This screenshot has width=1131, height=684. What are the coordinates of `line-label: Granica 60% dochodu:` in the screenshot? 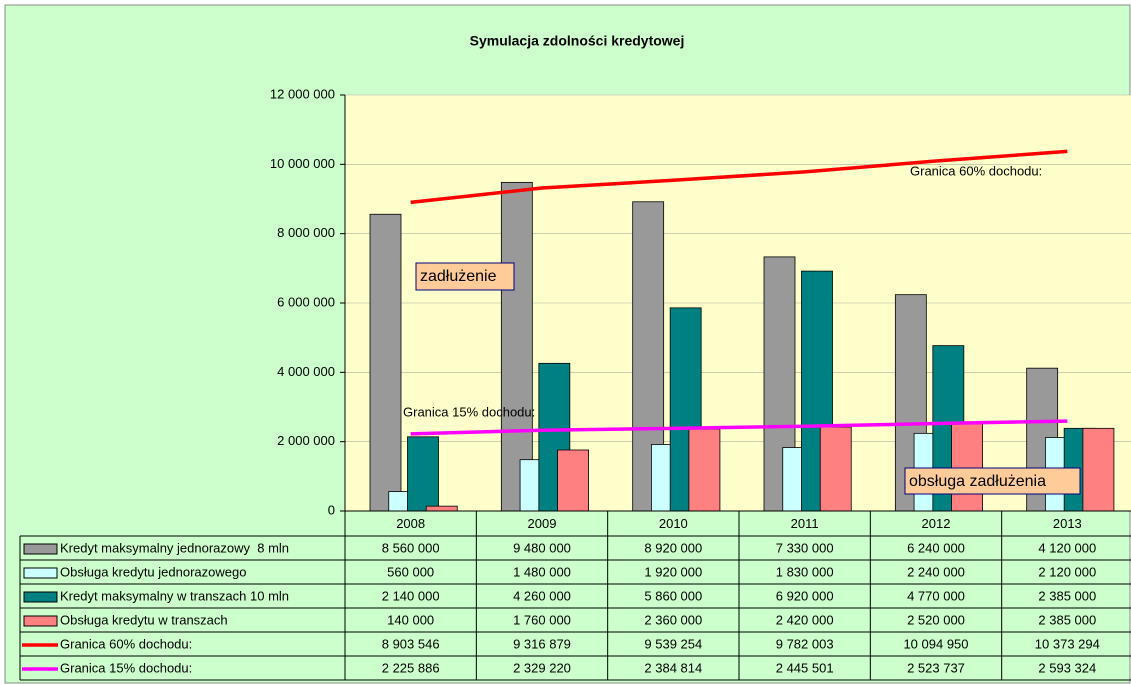 It's located at (976, 170).